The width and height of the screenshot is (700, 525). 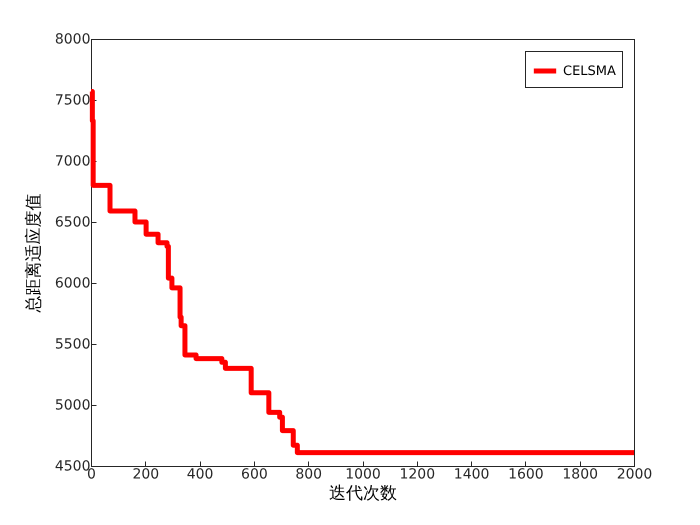 What do you see at coordinates (72, 344) in the screenshot?
I see `y-tick-label: 5500` at bounding box center [72, 344].